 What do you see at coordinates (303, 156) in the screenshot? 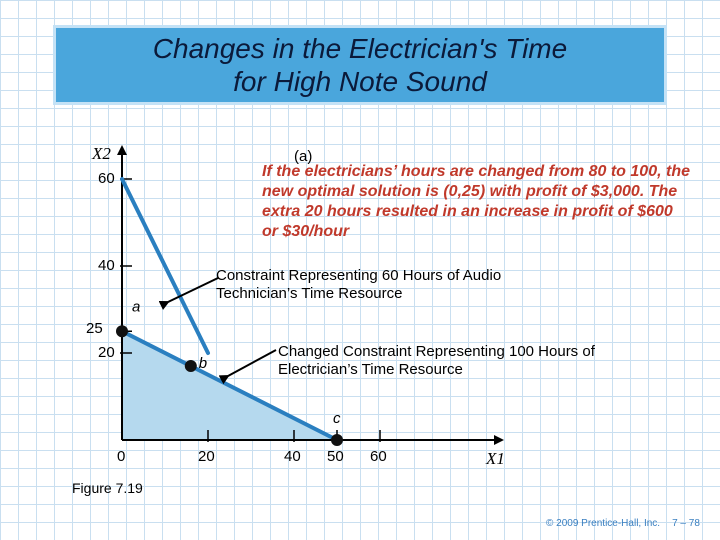
I see `panel-label: (a)` at bounding box center [303, 156].